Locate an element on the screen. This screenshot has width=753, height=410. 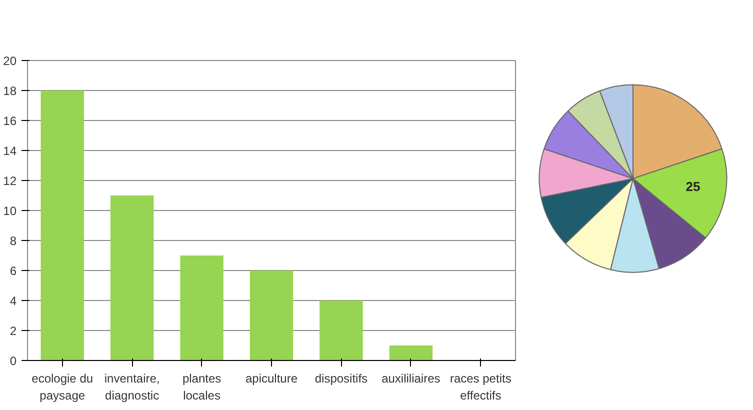
x-tick-label: ecologie du paysage is located at coordinates (63, 387).